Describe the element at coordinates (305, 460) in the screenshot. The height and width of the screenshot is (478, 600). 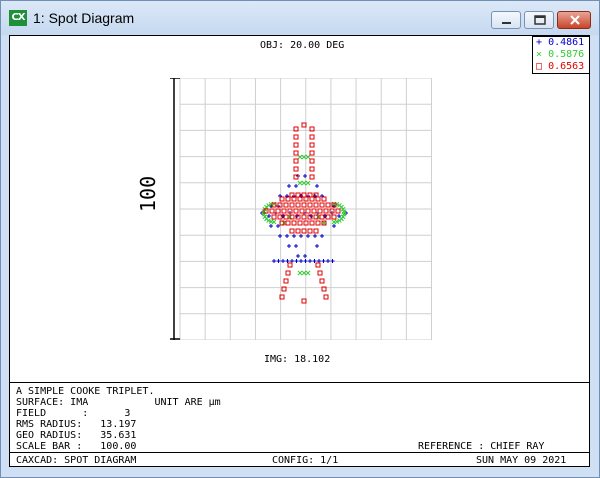
I see `footer-config: CONFIG: 1/1` at that location.